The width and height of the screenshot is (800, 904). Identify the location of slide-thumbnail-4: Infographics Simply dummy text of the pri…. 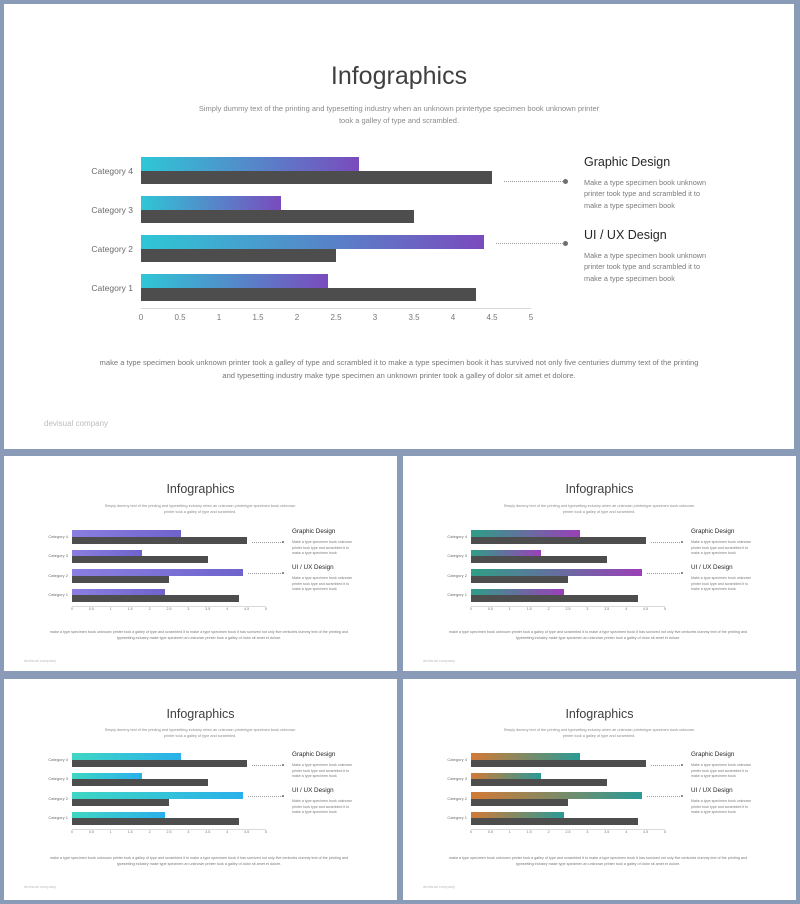
(599, 789).